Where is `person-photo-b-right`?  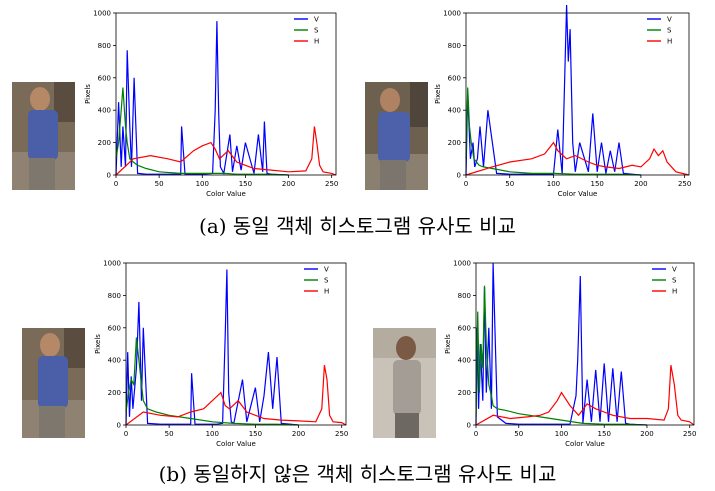 person-photo-b-right is located at coordinates (404, 383).